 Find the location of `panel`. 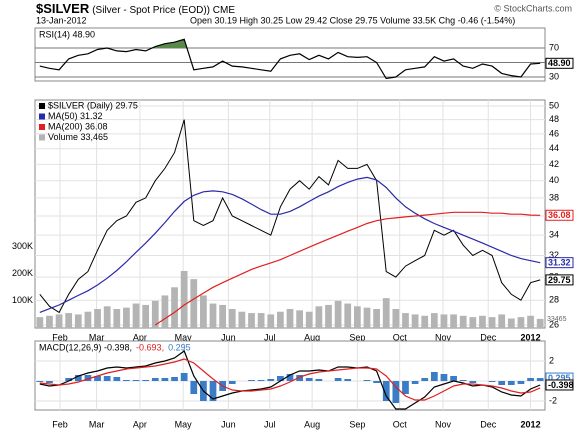

panel is located at coordinates (290, 54).